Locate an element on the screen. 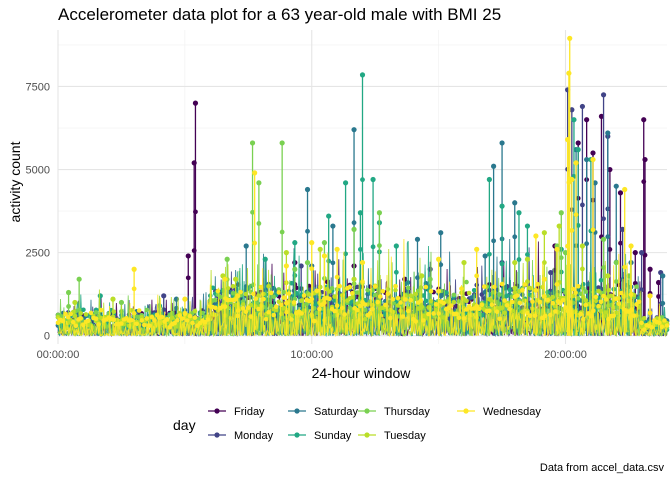 The width and height of the screenshot is (672, 480). chart-caption: Data from accel_data.csv is located at coordinates (602, 468).